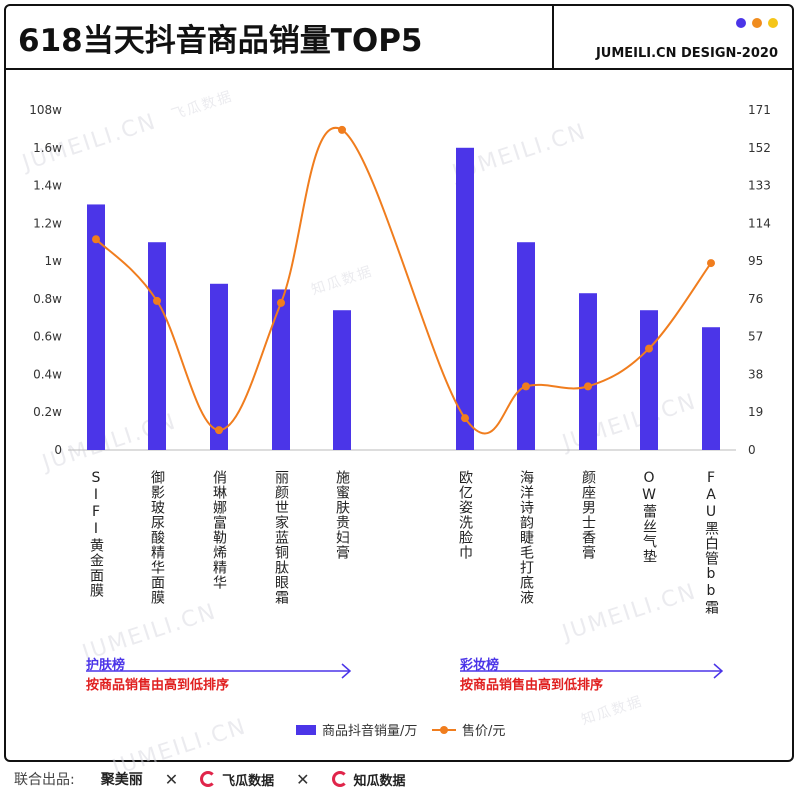  I want to click on decor-dots, so click(757, 23).